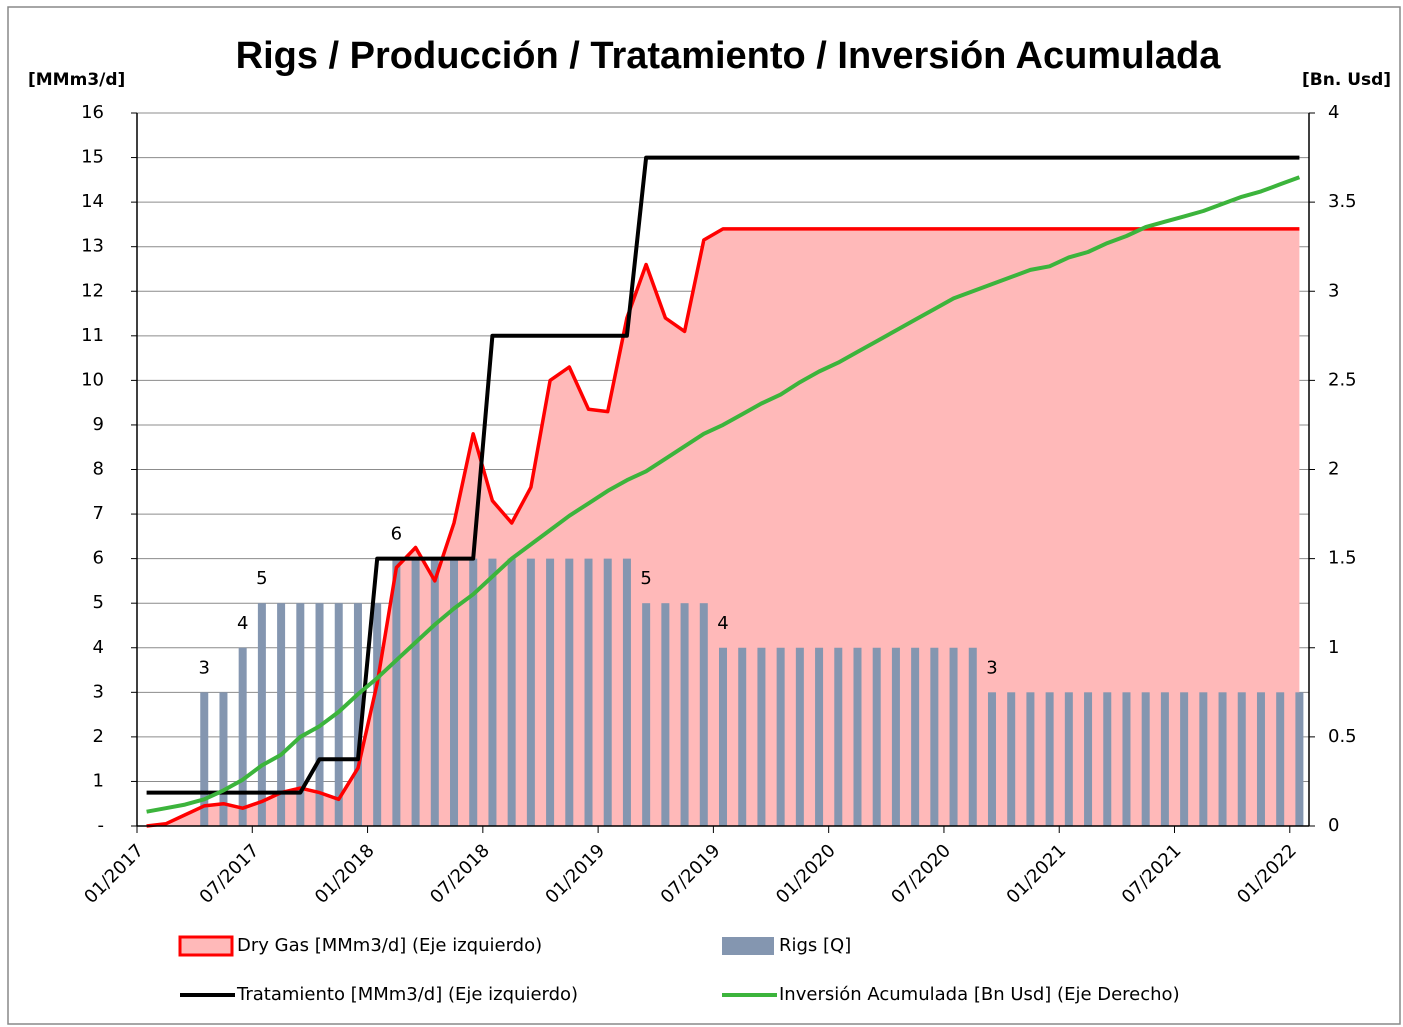 The image size is (1403, 1027). What do you see at coordinates (92, 335) in the screenshot?
I see `y-tick-label: 11` at bounding box center [92, 335].